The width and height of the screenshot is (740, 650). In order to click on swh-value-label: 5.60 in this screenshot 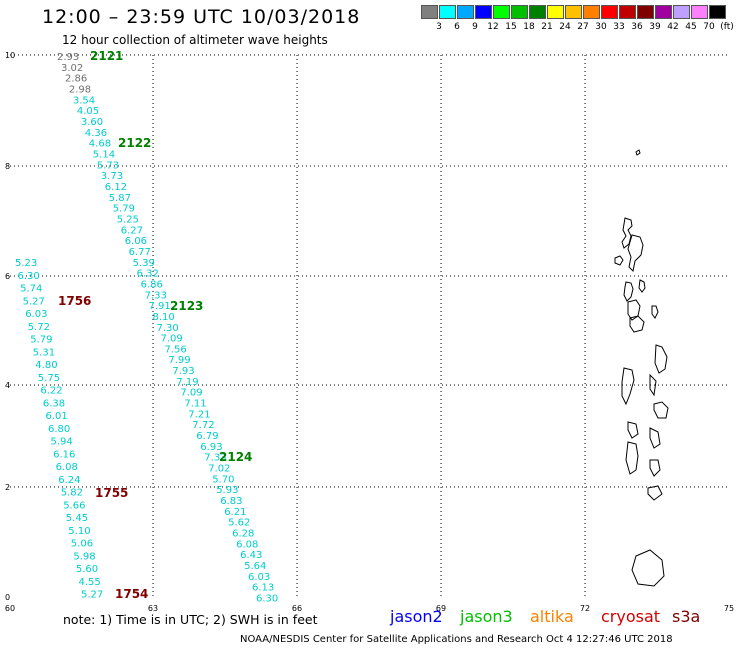, I will do `click(87, 569)`.